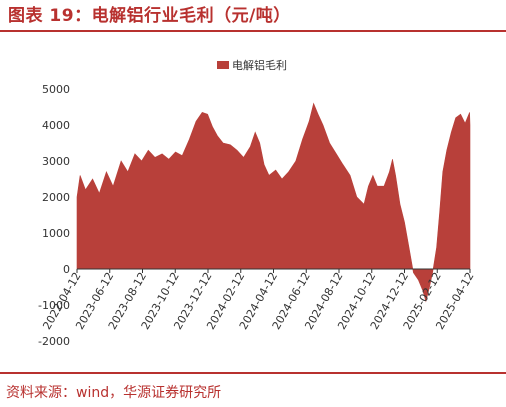  Describe the element at coordinates (56, 161) in the screenshot. I see `y-tick-label: 3000` at that location.